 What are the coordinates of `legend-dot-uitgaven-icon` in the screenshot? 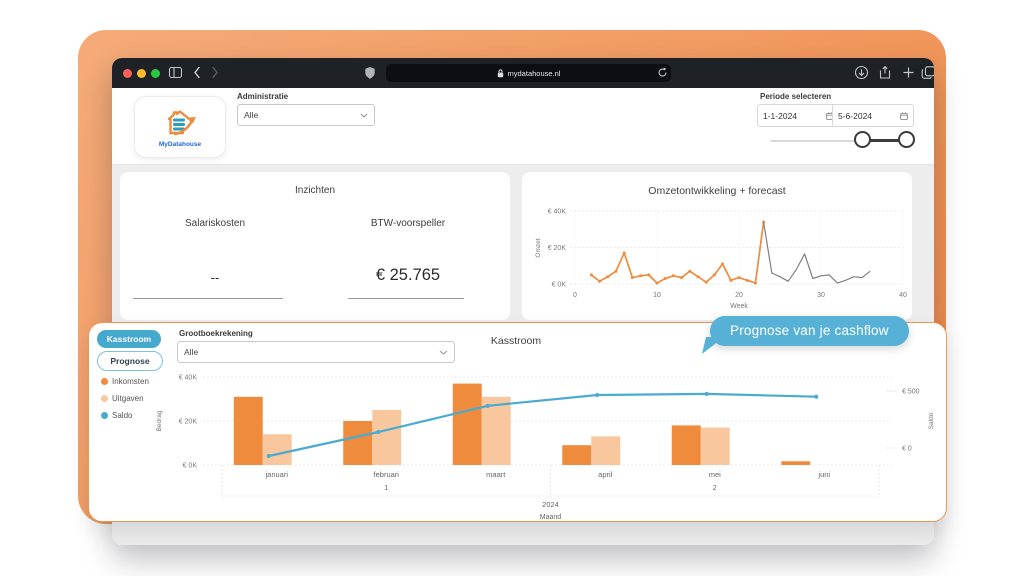 It's located at (104, 398).